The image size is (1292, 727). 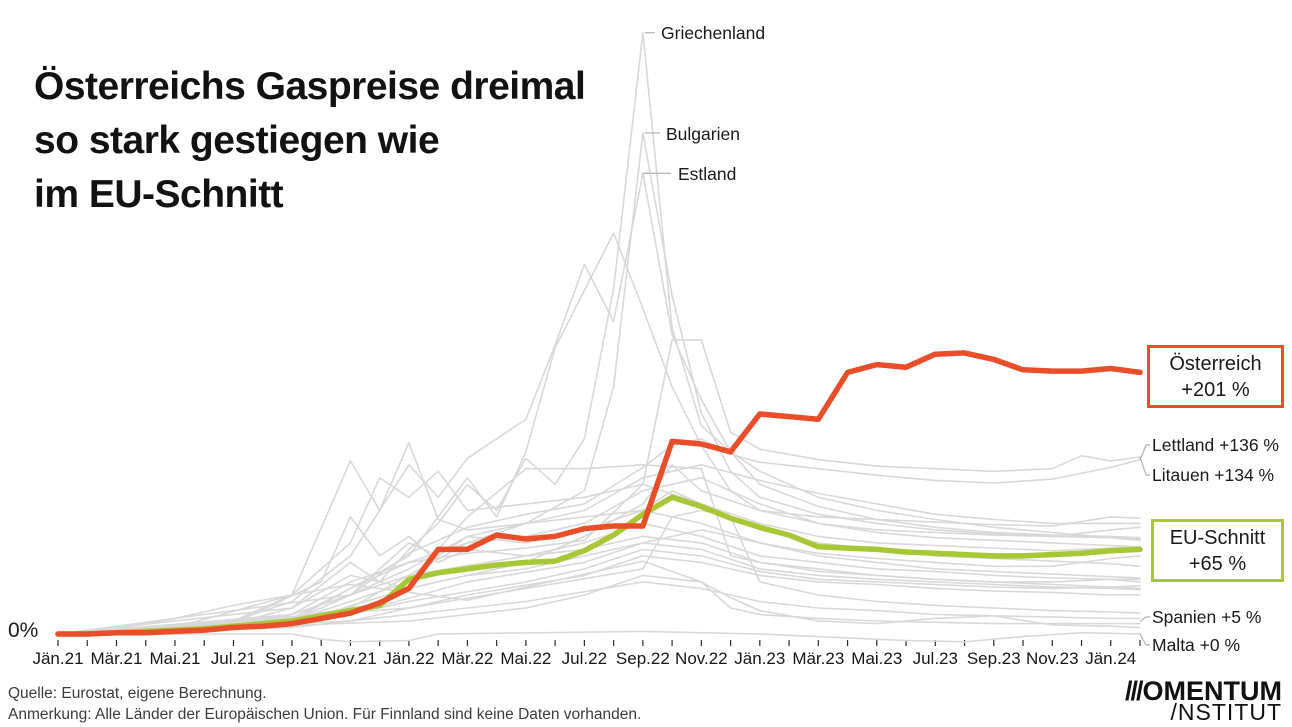 I want to click on annotation-estland: Estland, so click(x=707, y=174).